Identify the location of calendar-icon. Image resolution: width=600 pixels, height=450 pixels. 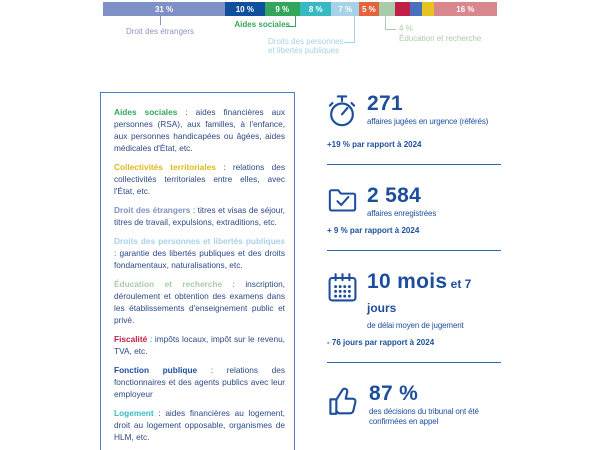
(343, 289).